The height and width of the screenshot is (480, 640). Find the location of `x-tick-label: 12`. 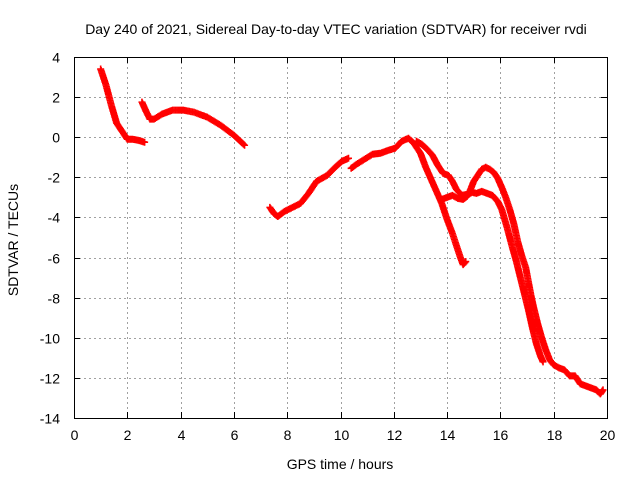

x-tick-label: 12 is located at coordinates (395, 435).